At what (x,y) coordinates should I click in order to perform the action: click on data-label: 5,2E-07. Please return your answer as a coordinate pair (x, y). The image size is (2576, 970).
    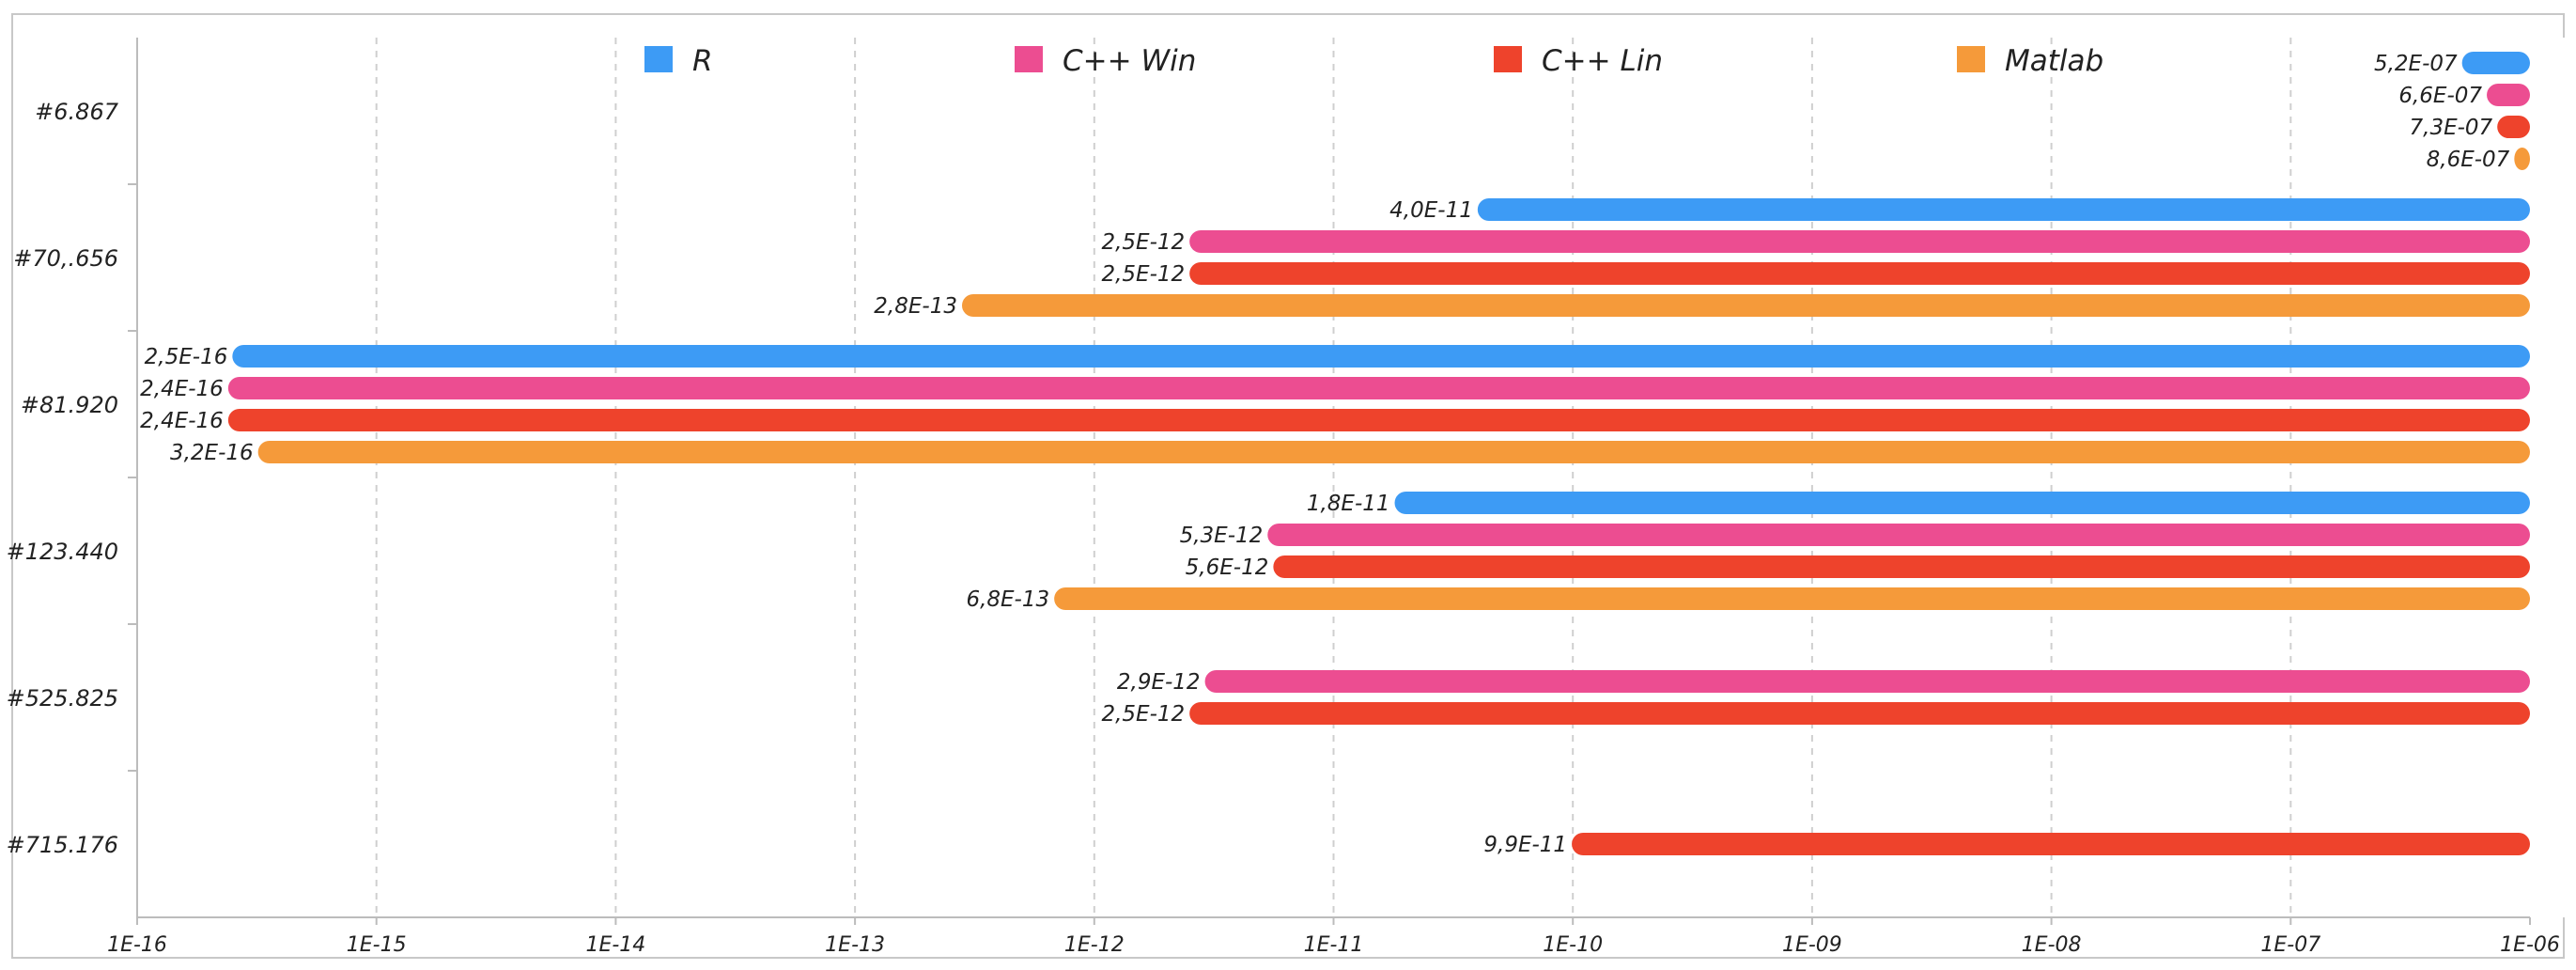
    Looking at the image, I should click on (2416, 64).